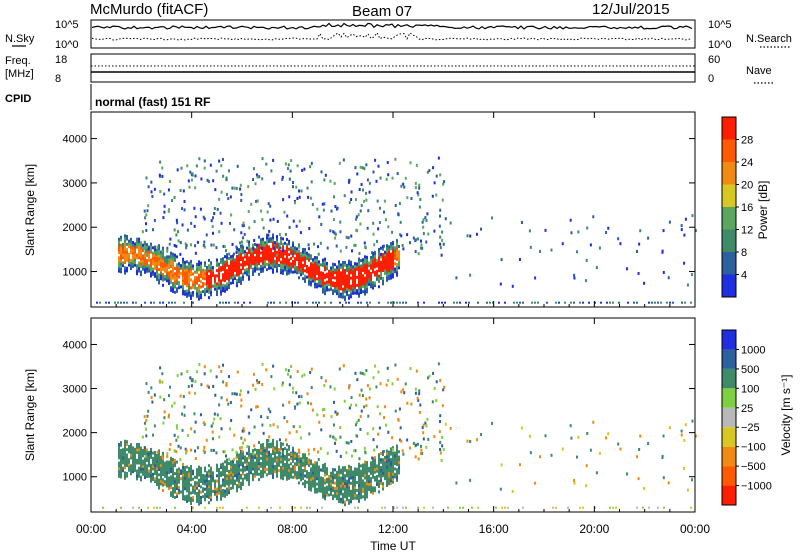  I want to click on x-tick-label: 04:00, so click(192, 529).